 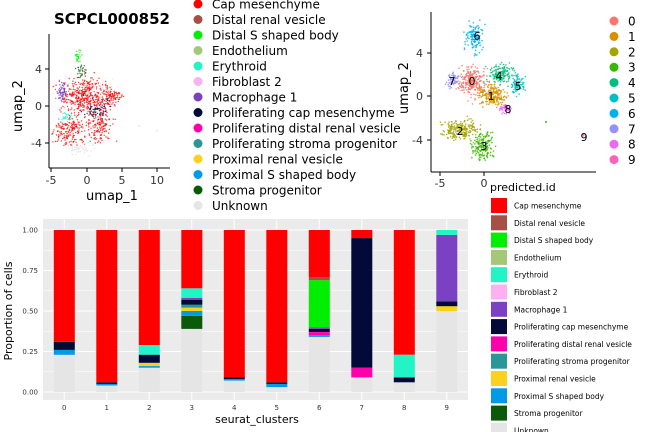 What do you see at coordinates (304, 144) in the screenshot?
I see `legend-label: Proliferating stroma progenitor` at bounding box center [304, 144].